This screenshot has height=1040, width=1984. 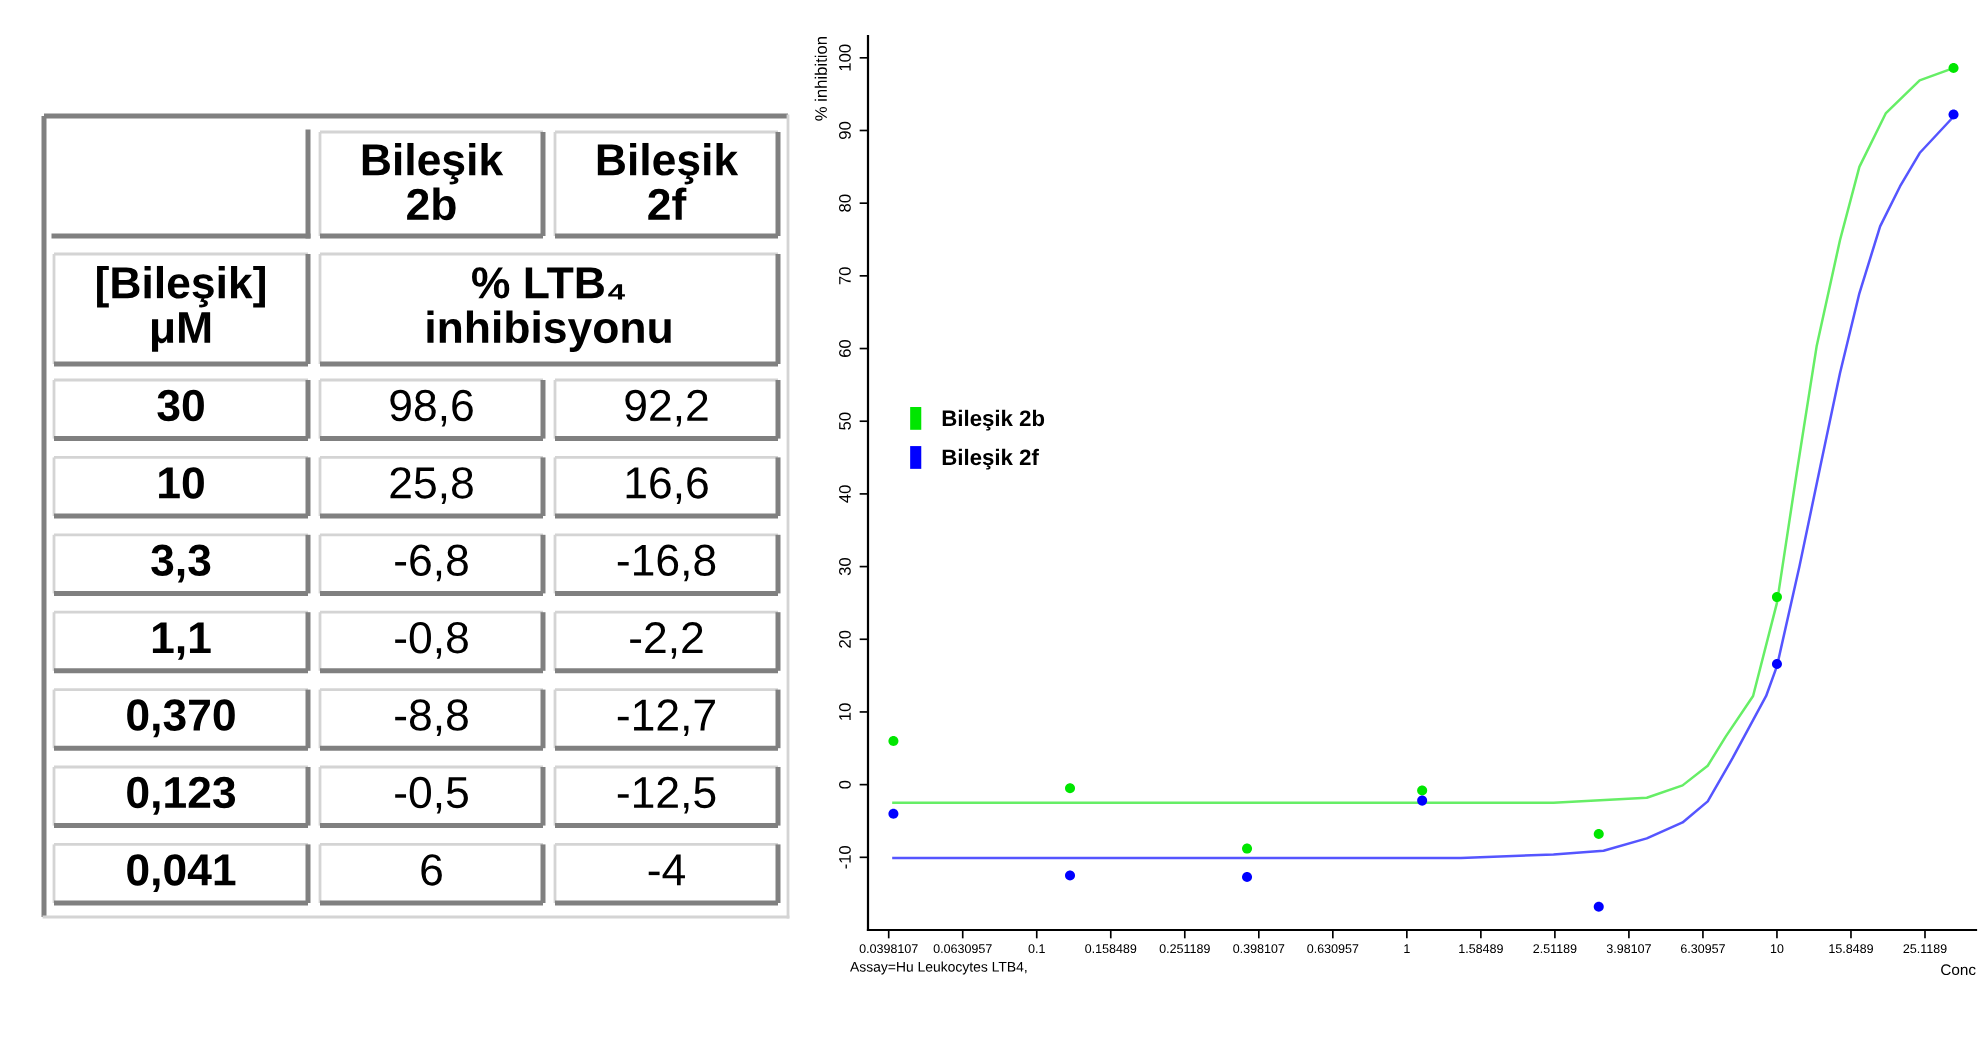 What do you see at coordinates (820, 79) in the screenshot?
I see `y-axis-title: % inhibition` at bounding box center [820, 79].